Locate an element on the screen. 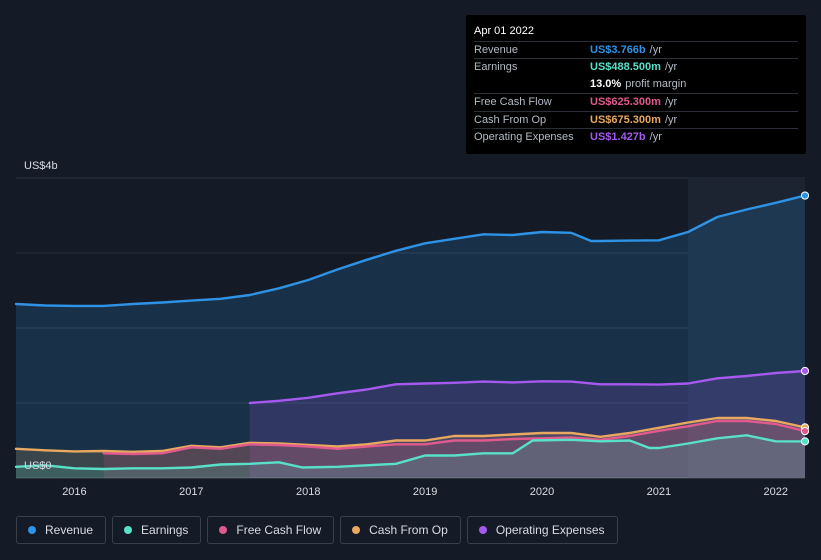 The height and width of the screenshot is (560, 821). tooltip-label: Revenue is located at coordinates (496, 50).